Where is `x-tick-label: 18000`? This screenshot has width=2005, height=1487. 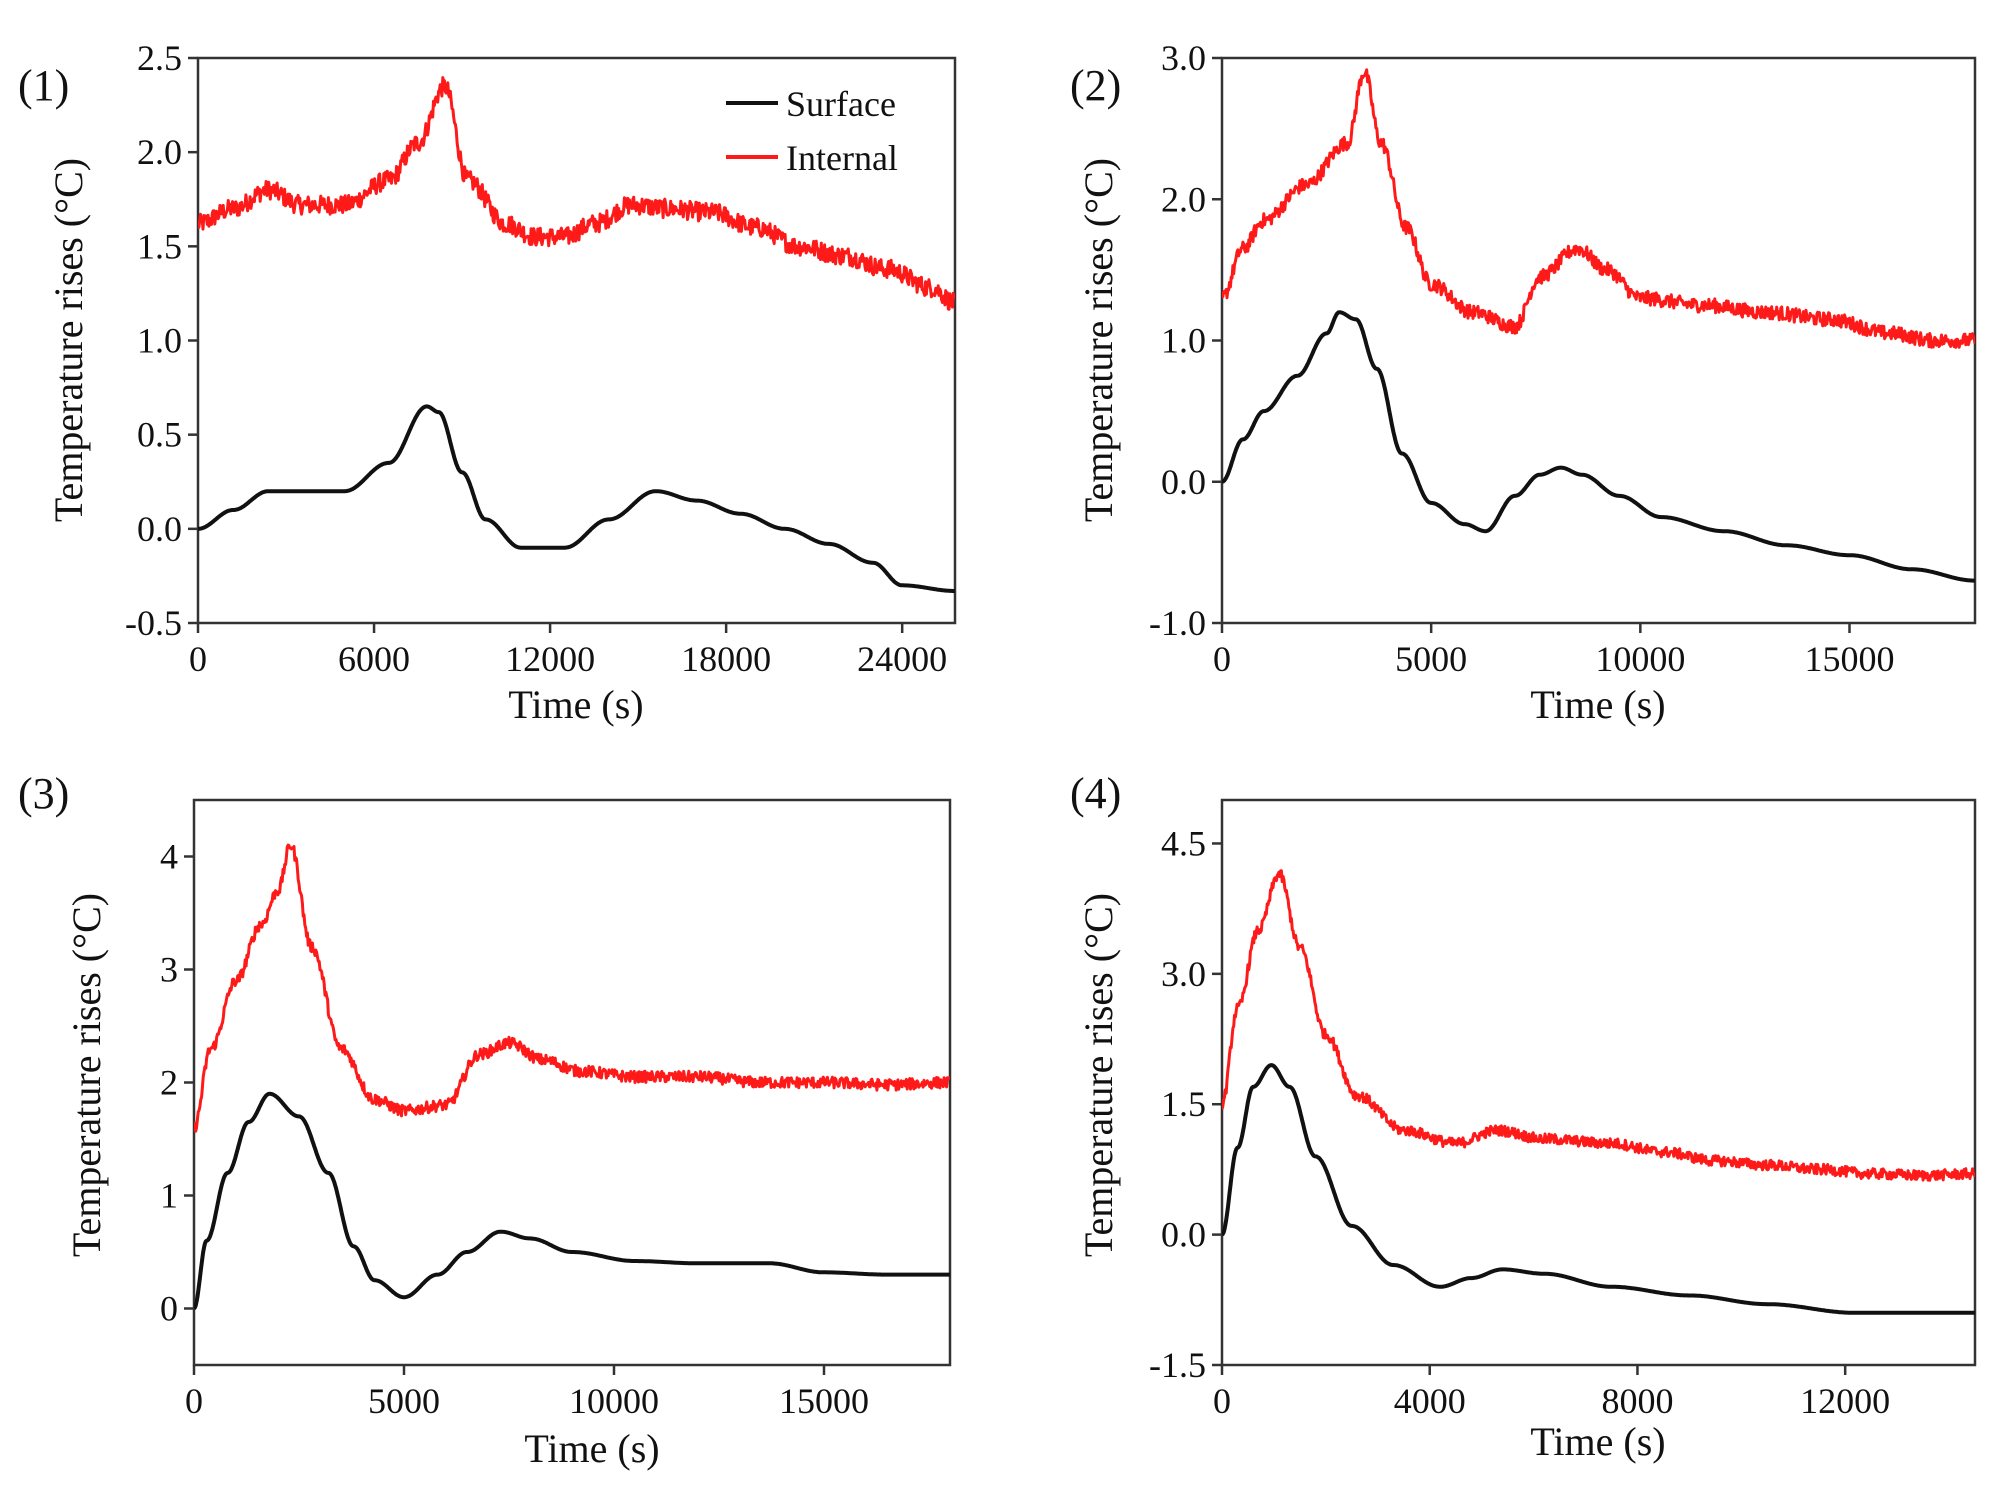
x-tick-label: 18000 is located at coordinates (726, 659).